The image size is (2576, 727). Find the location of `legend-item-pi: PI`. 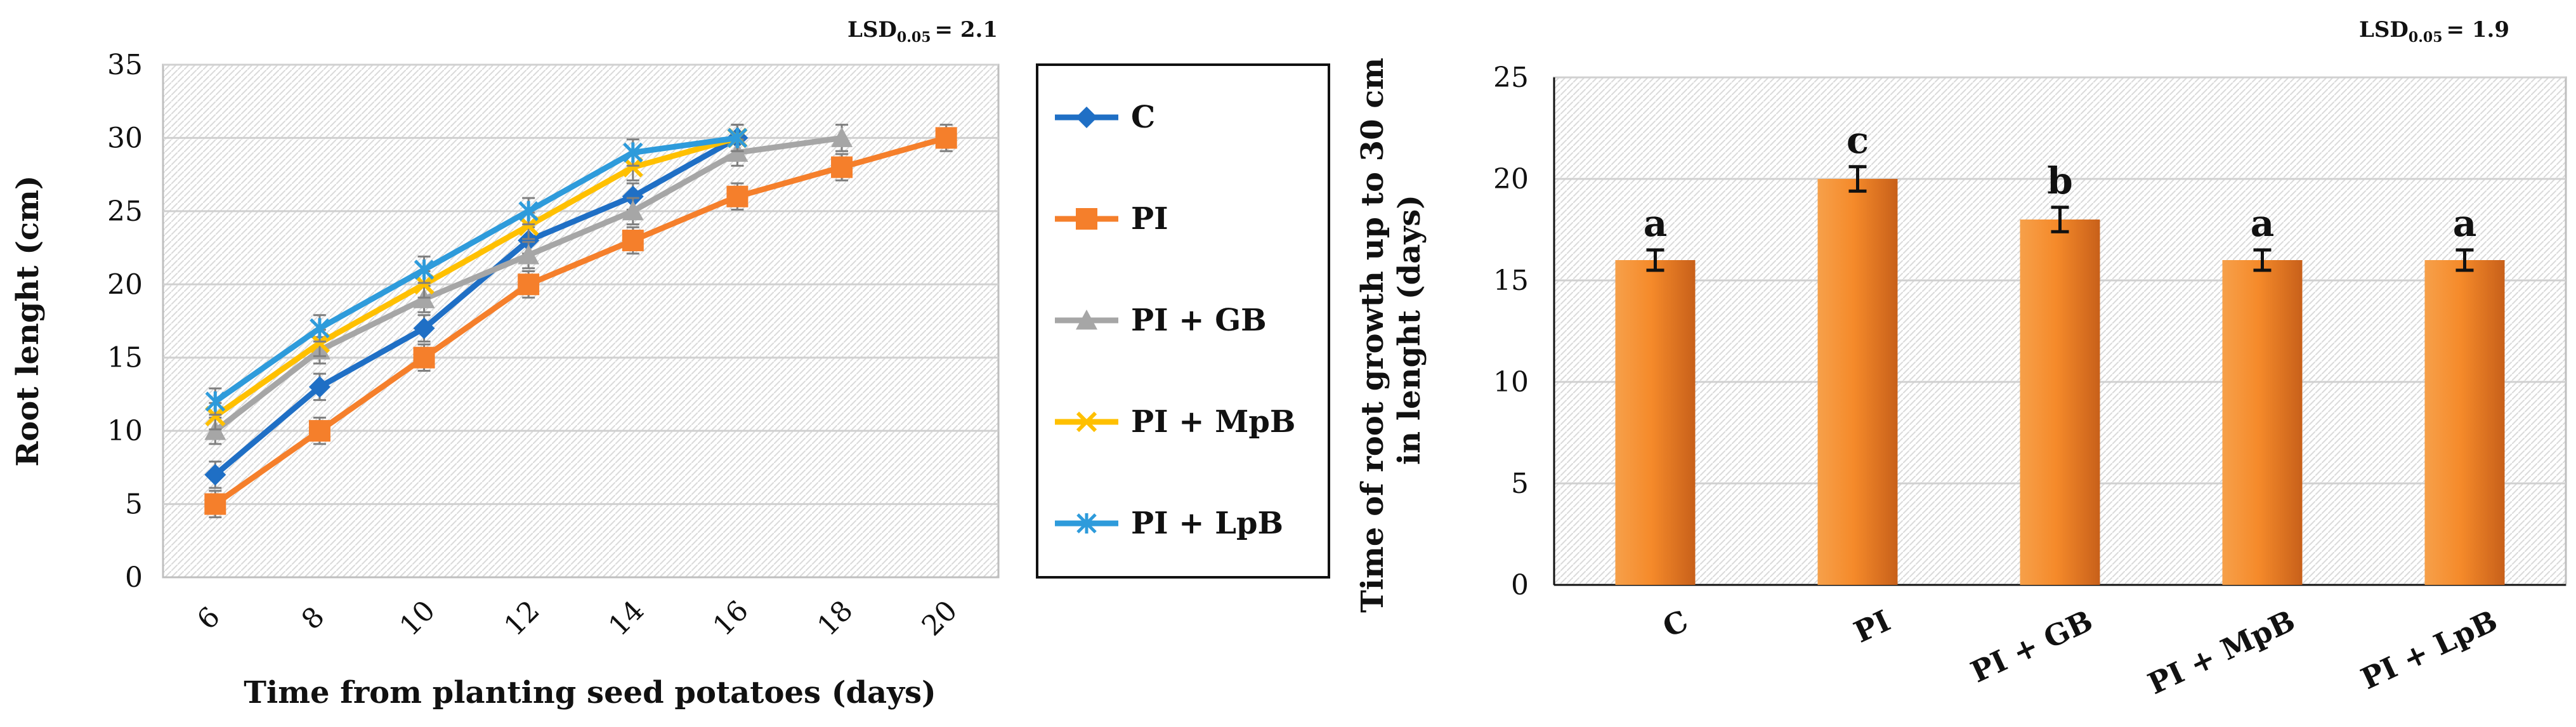

legend-item-pi: PI is located at coordinates (1111, 219).